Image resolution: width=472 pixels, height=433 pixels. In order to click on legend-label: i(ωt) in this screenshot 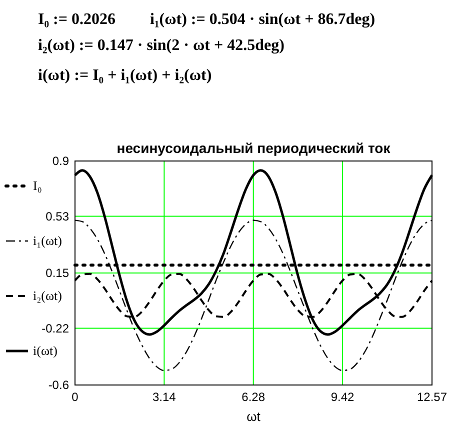, I will do `click(45, 350)`.